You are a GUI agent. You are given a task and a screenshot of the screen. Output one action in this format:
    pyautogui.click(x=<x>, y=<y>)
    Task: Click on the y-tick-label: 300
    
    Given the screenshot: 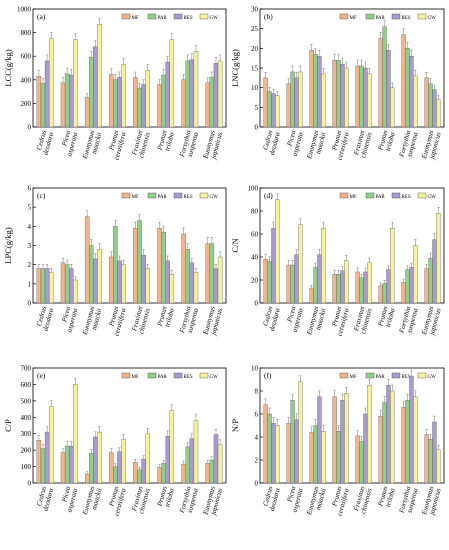 What is the action you would take?
    pyautogui.click(x=26, y=434)
    